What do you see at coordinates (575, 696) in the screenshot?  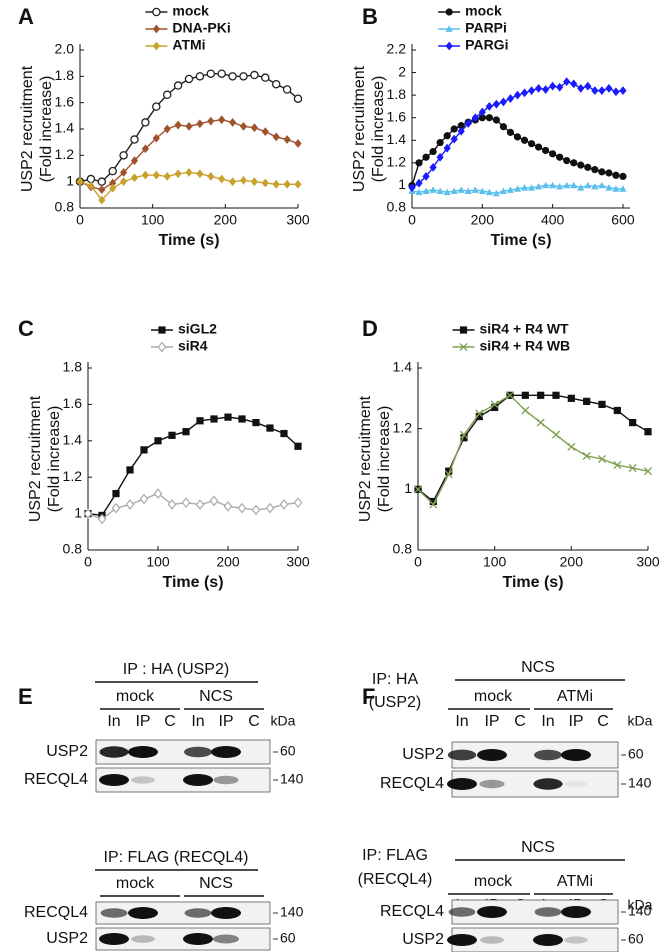 I see `group-label: ATMi` at bounding box center [575, 696].